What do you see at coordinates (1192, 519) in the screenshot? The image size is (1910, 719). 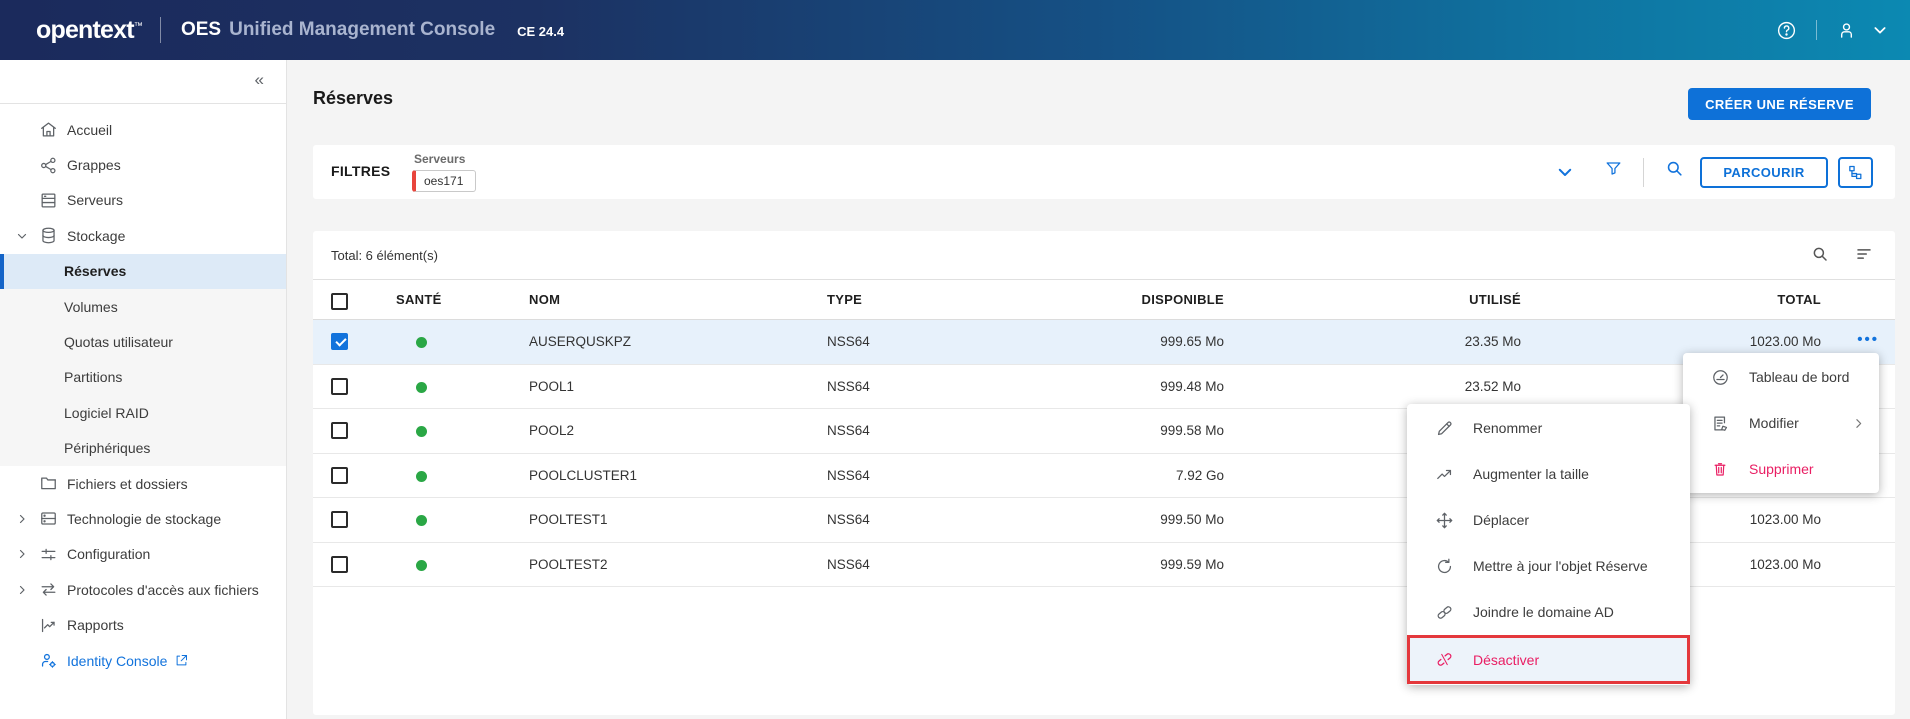 I see `cell-available: 999.50 Mo` at bounding box center [1192, 519].